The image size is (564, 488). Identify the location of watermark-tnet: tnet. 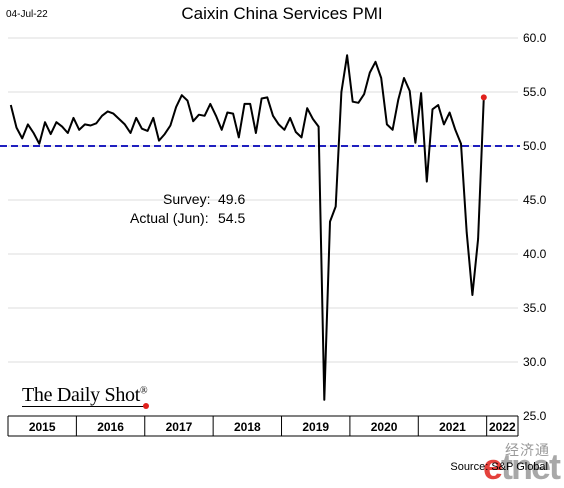
(531, 466).